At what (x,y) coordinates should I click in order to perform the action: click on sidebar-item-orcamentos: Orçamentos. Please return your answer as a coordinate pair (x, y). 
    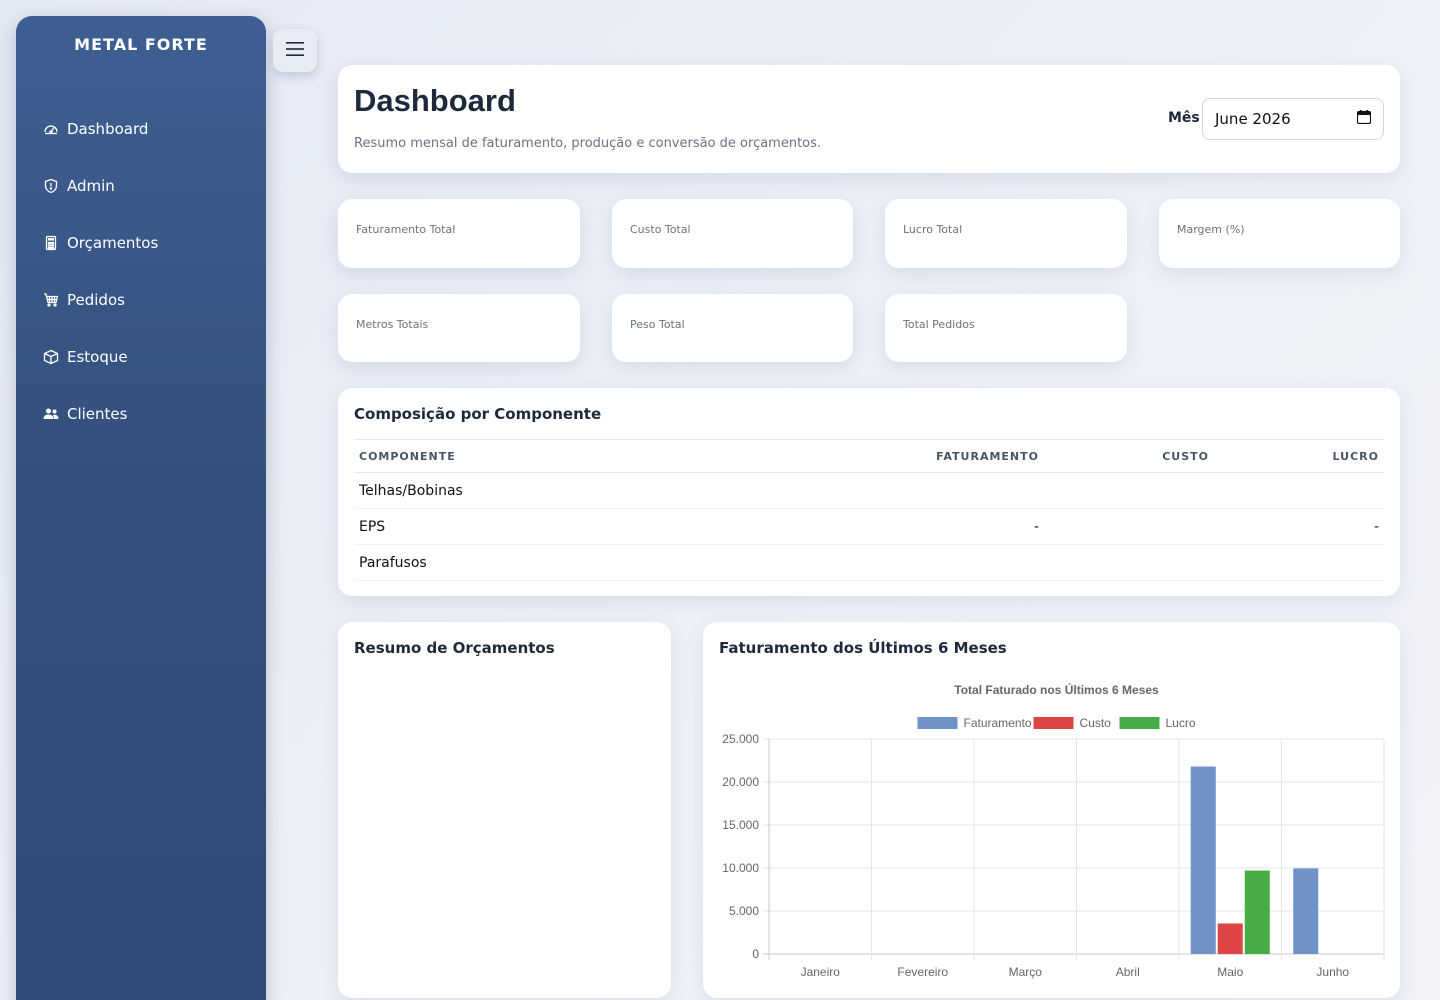
    Looking at the image, I should click on (141, 242).